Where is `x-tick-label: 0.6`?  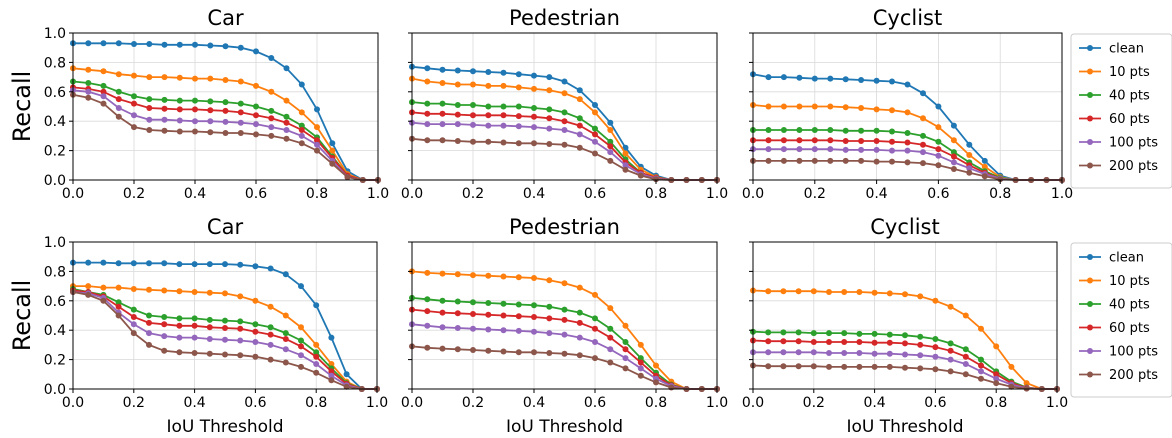 x-tick-label: 0.6 is located at coordinates (595, 194).